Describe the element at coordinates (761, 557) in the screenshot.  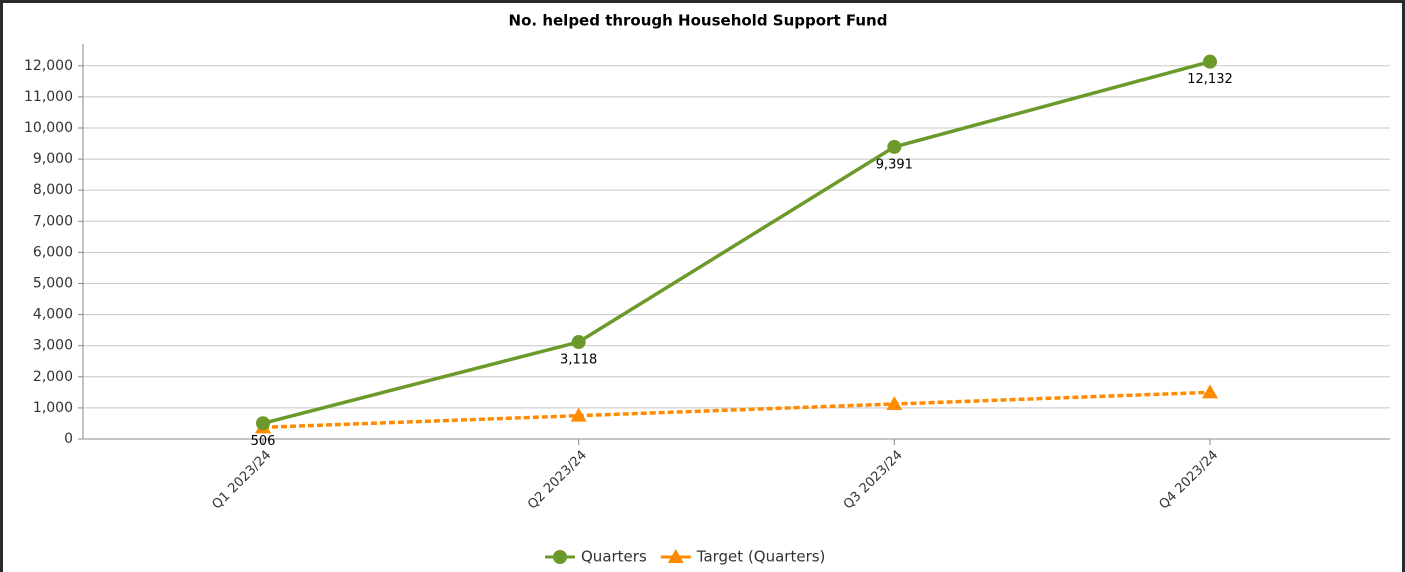
I see `legend-label: Target (Quarters)` at that location.